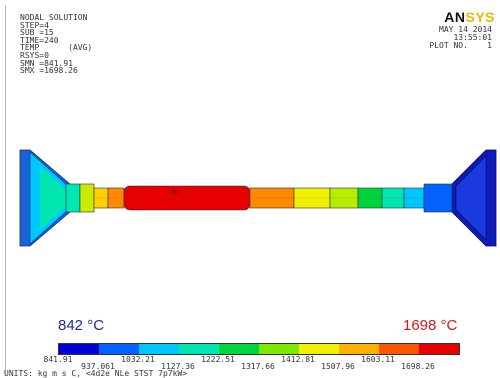 This screenshot has width=500, height=378. Describe the element at coordinates (49, 71) in the screenshot. I see `header-smx: SMX =1698.26` at that location.